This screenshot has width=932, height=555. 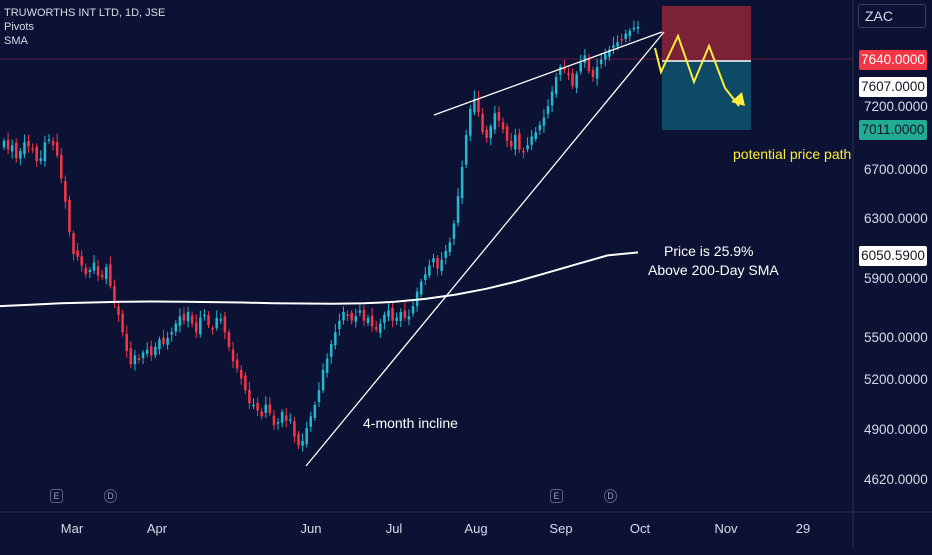 What do you see at coordinates (19, 27) in the screenshot?
I see `indicator-pivots: Pivots` at bounding box center [19, 27].